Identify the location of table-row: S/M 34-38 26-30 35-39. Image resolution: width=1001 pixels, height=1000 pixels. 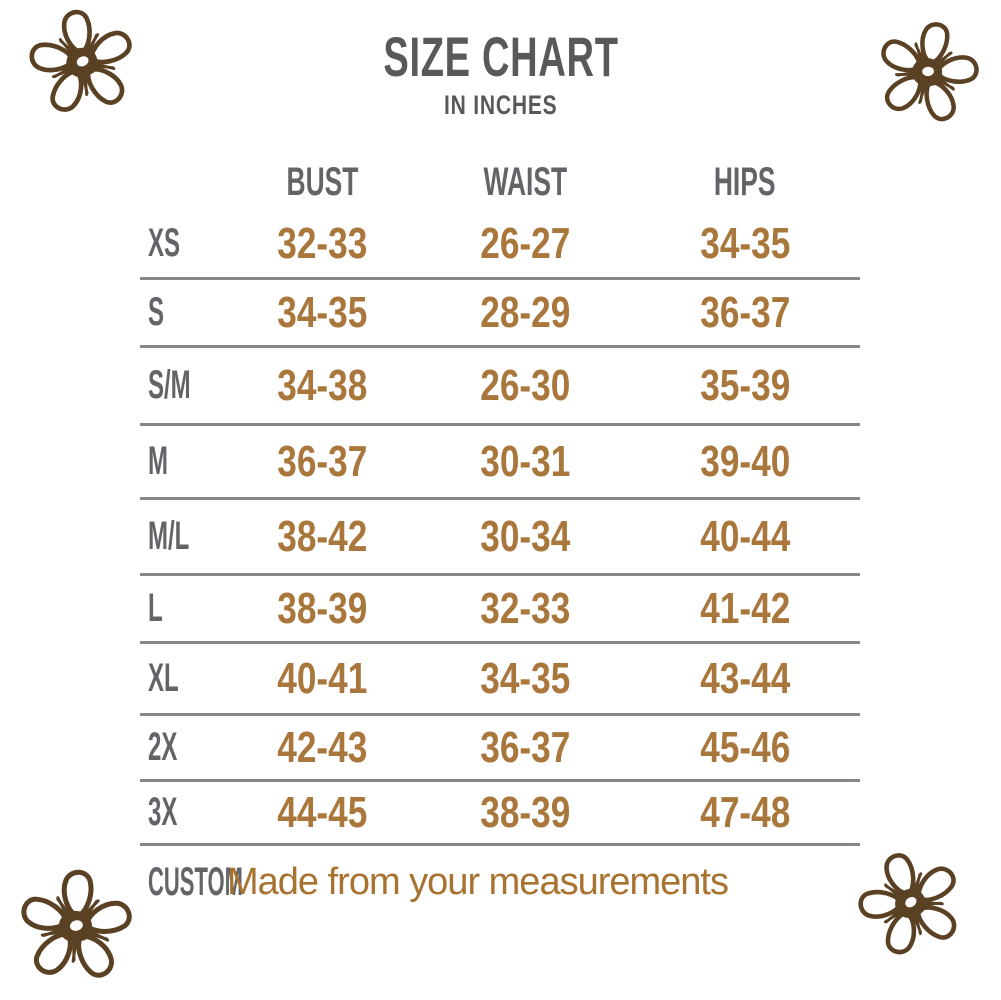
(500, 387).